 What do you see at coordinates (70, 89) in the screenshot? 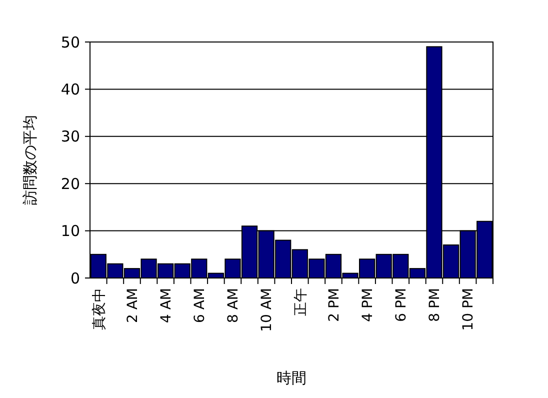
I see `y-tick-label: 40` at bounding box center [70, 89].